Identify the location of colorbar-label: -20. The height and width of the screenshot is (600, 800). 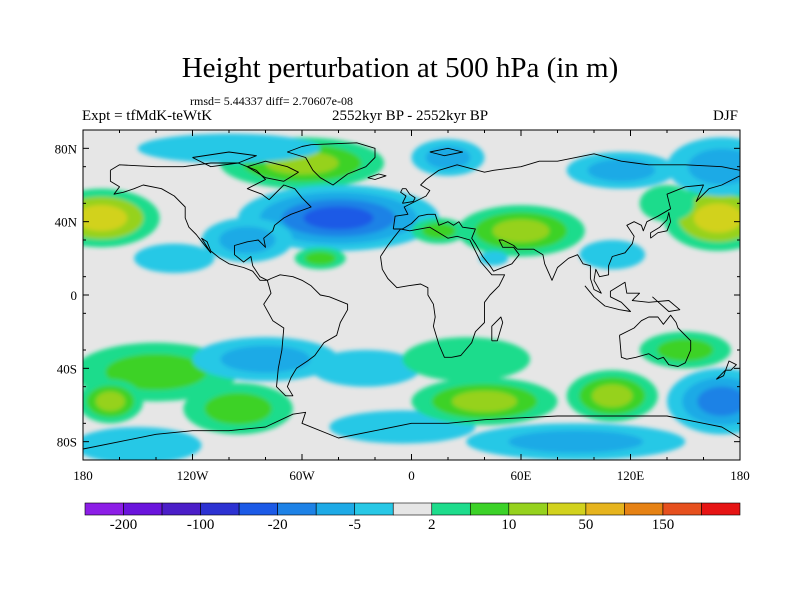
(277, 525).